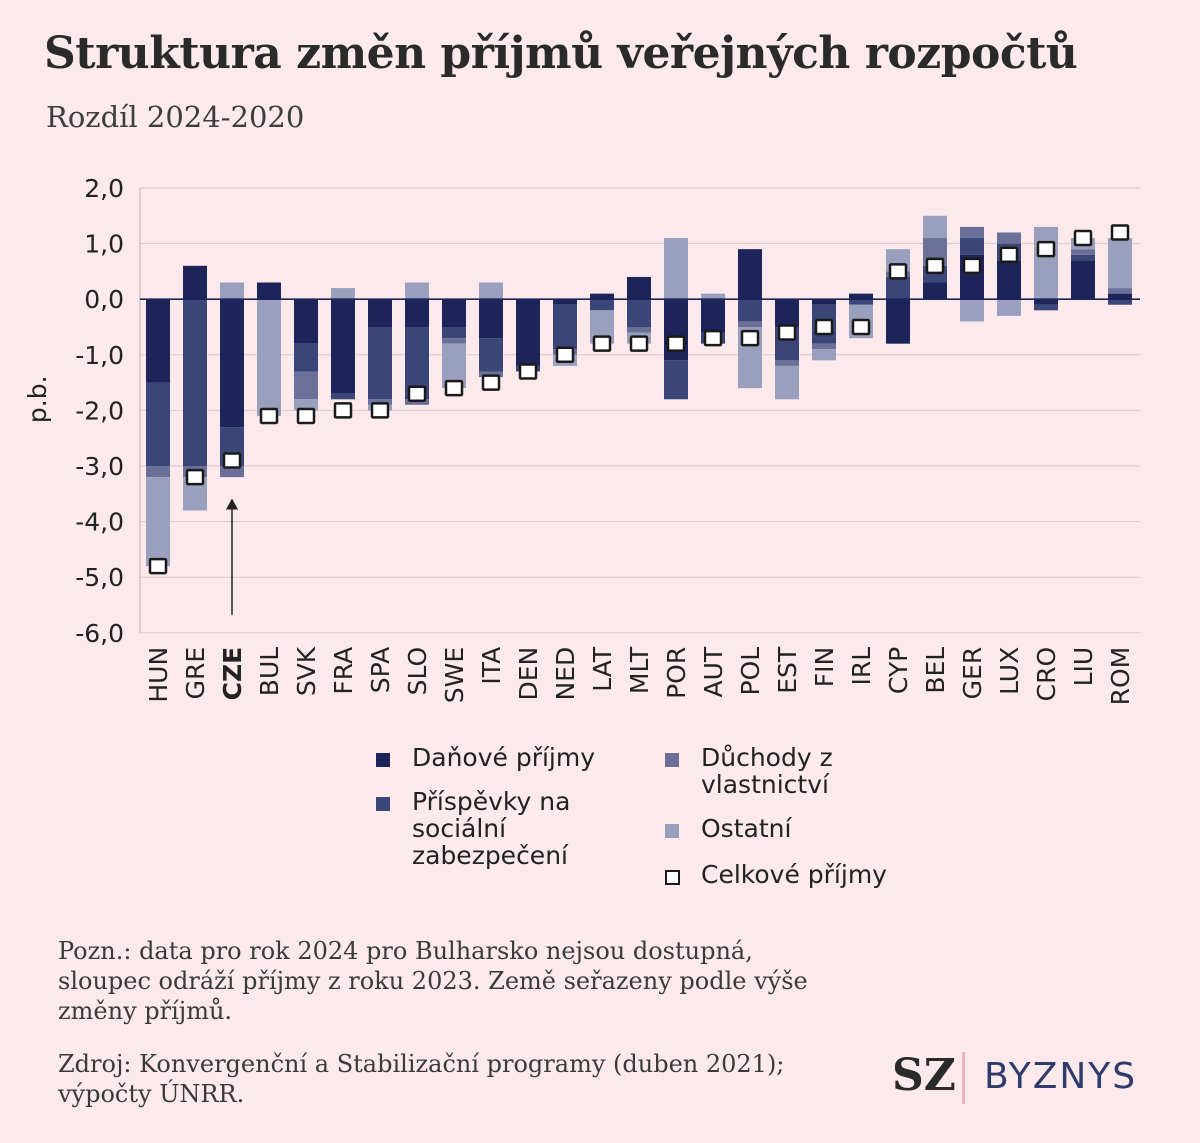 This screenshot has height=1143, width=1200. I want to click on x-tick-label-POL: POL, so click(750, 671).